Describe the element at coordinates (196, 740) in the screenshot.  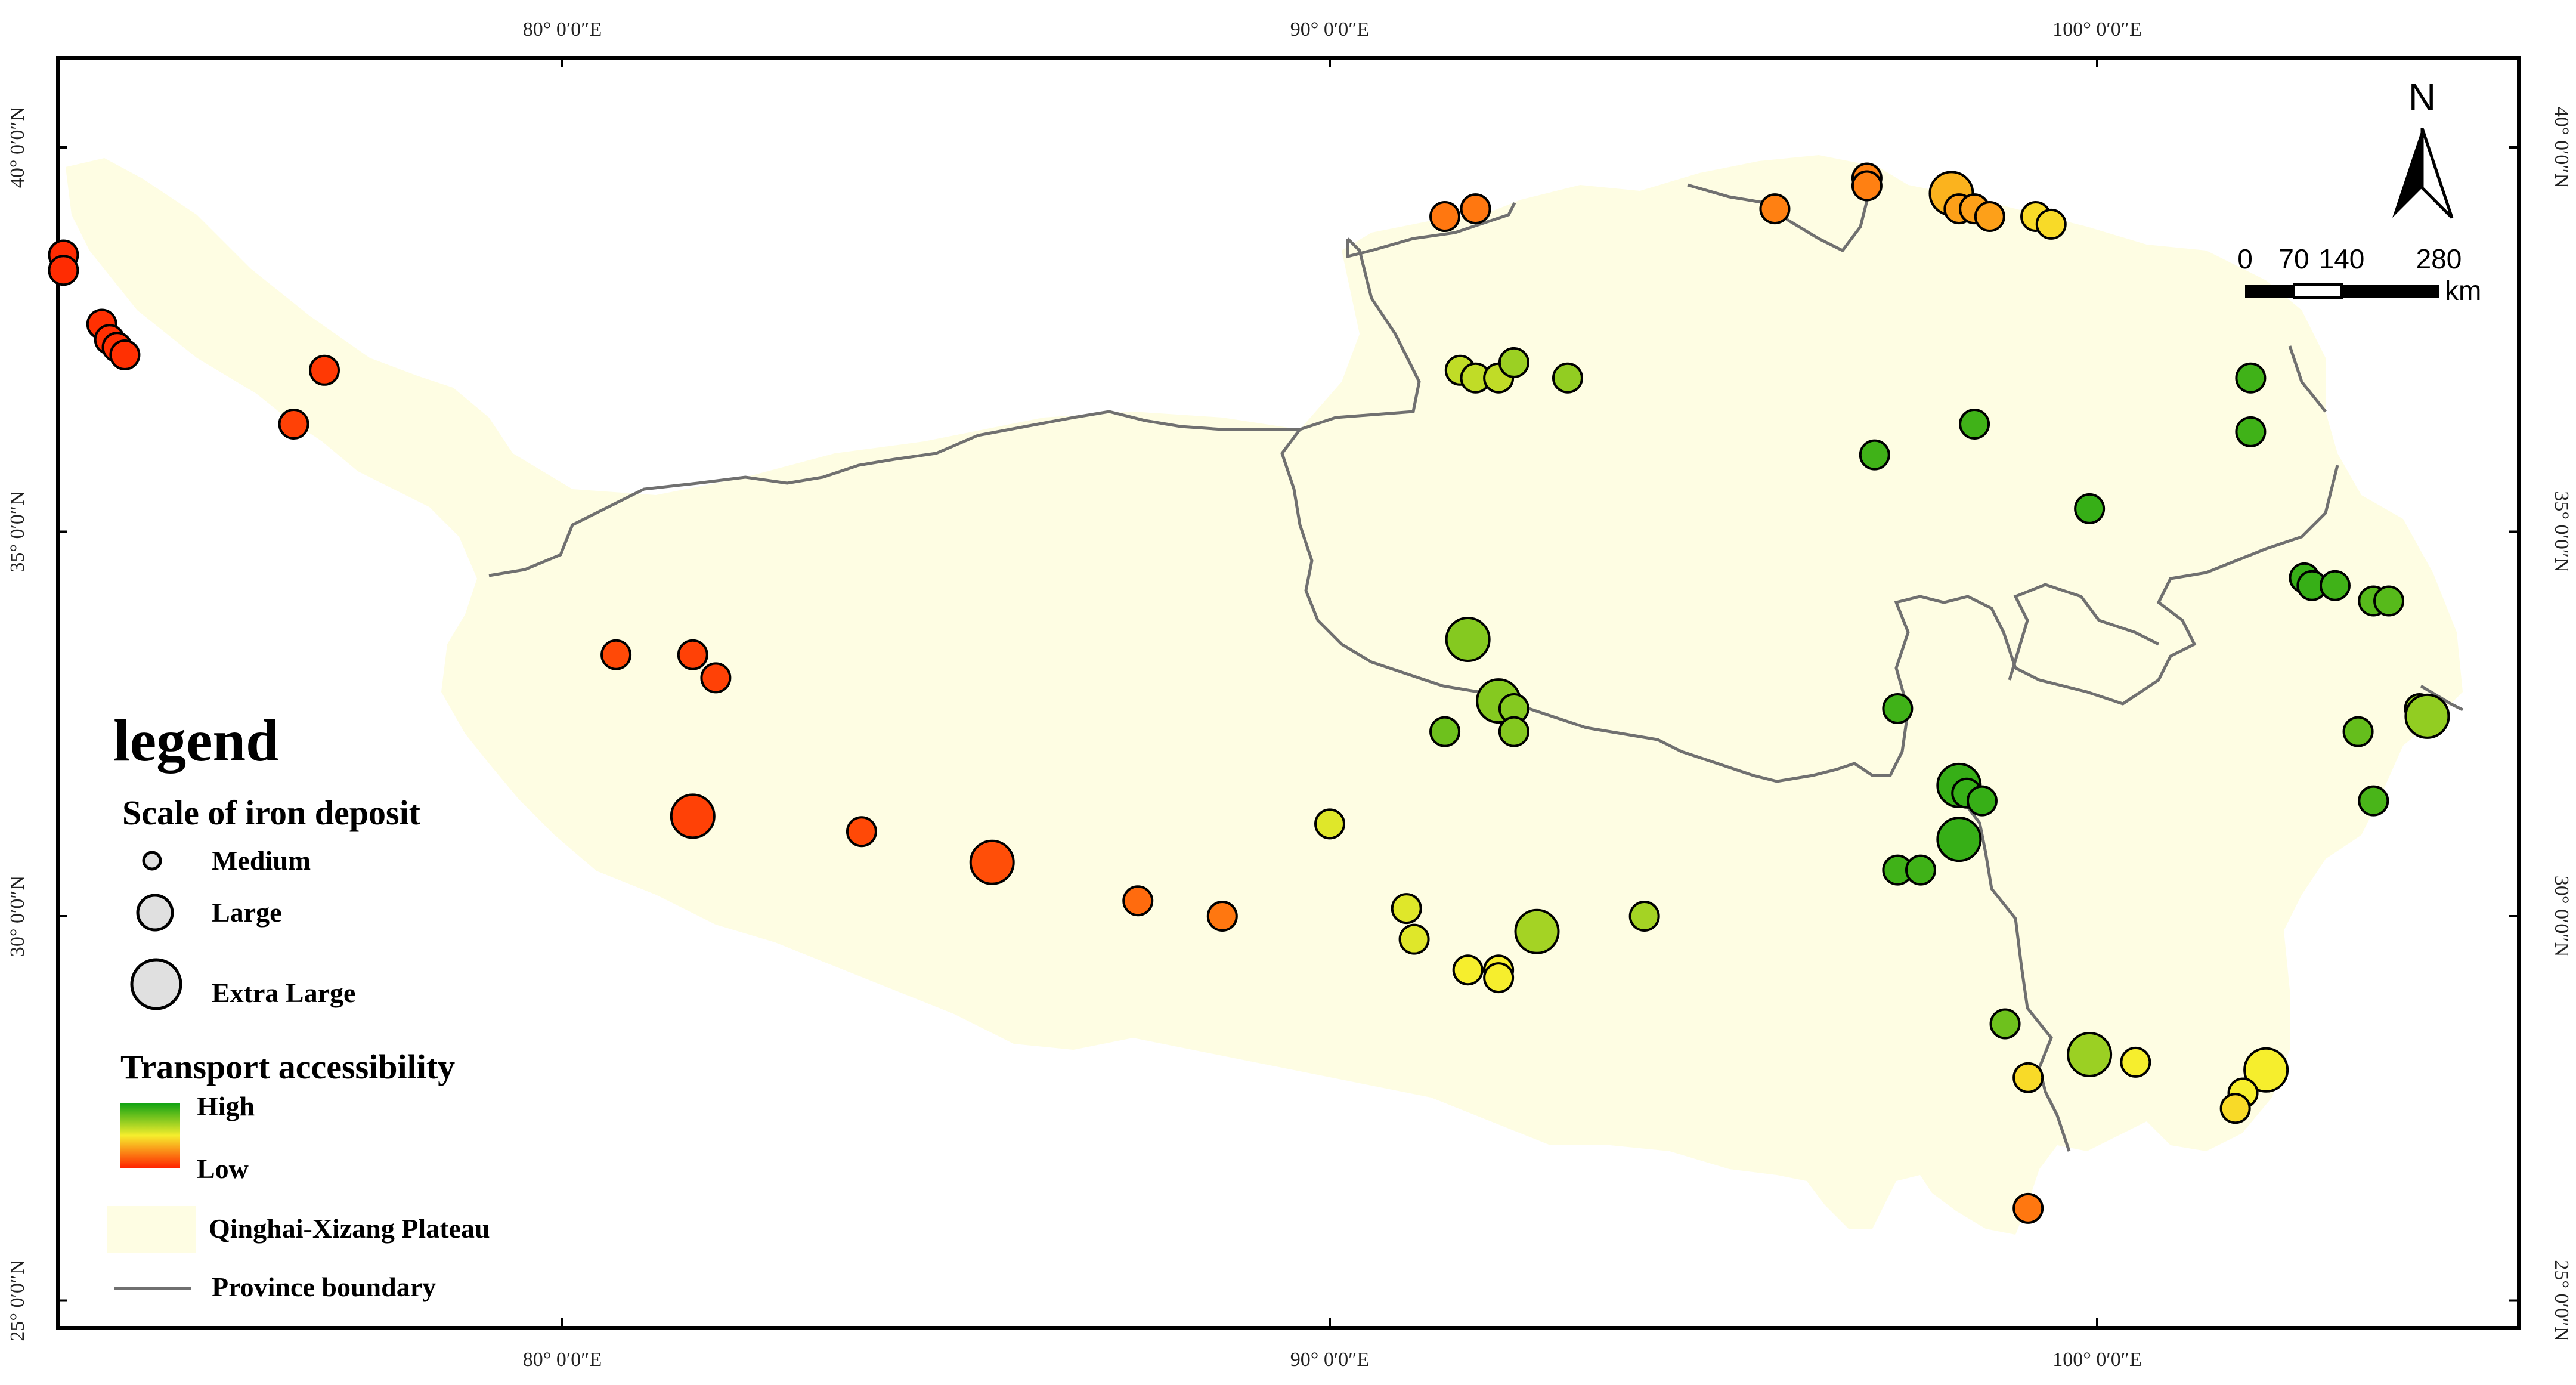
I see `legend-title: legend` at that location.